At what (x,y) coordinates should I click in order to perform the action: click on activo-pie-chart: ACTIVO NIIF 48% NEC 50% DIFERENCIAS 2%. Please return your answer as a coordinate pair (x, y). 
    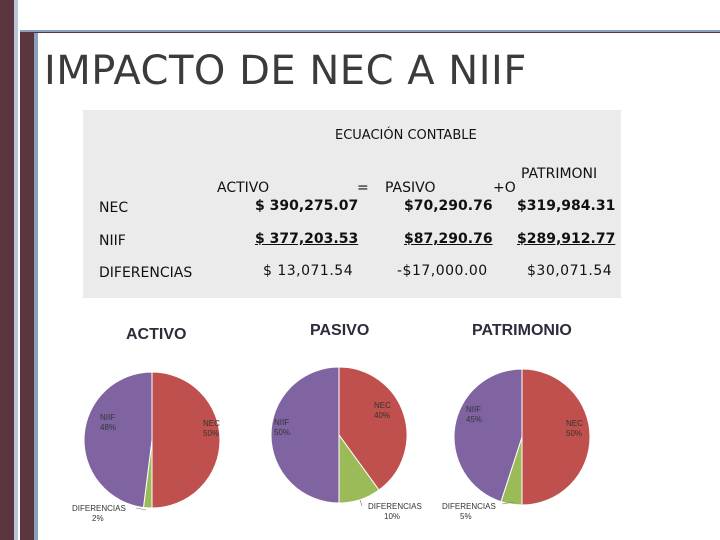
    Looking at the image, I should click on (146, 425).